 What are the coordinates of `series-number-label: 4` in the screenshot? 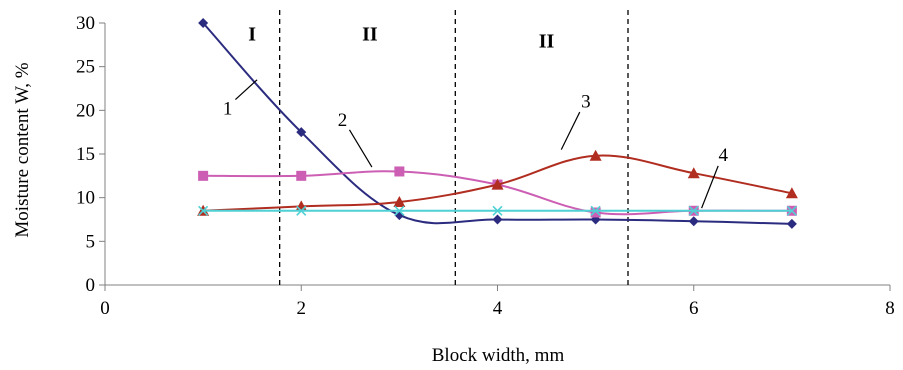 It's located at (723, 155).